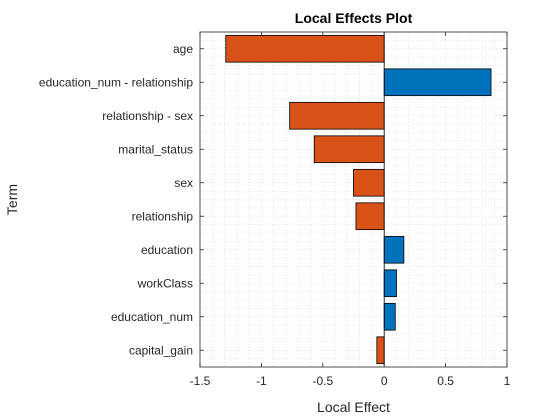  Describe the element at coordinates (370, 216) in the screenshot. I see `bar-relationship` at that location.